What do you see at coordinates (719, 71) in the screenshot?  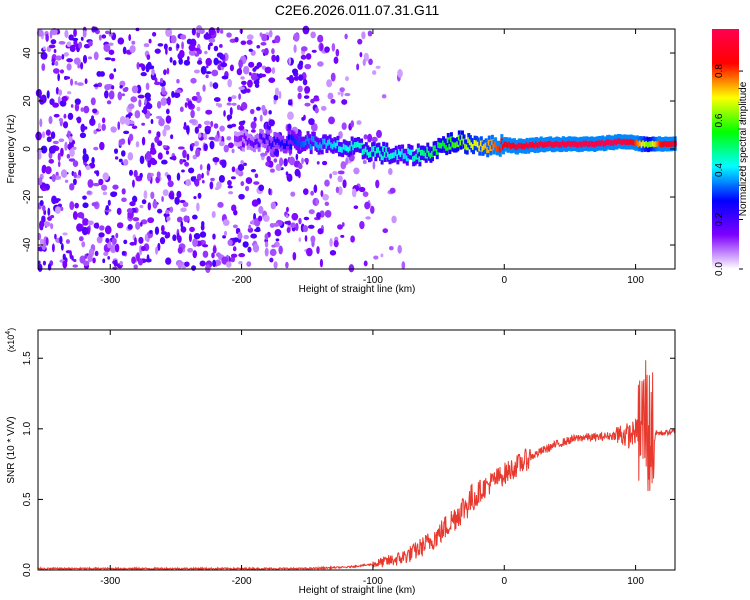 I see `colorbar-tick-label: 0.8` at bounding box center [719, 71].